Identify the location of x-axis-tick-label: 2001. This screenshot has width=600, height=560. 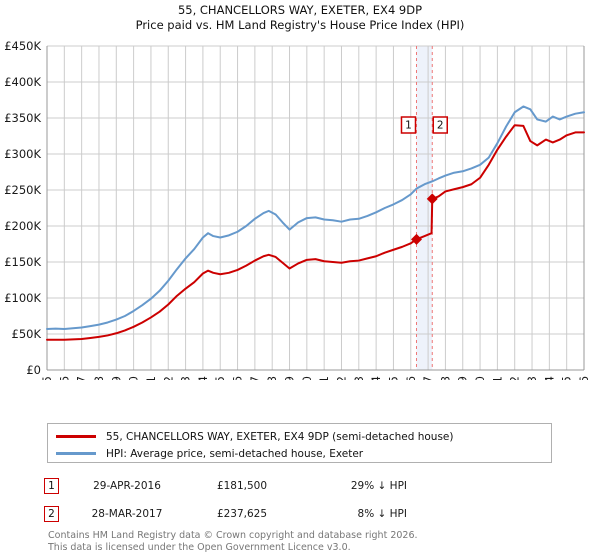
(151, 378).